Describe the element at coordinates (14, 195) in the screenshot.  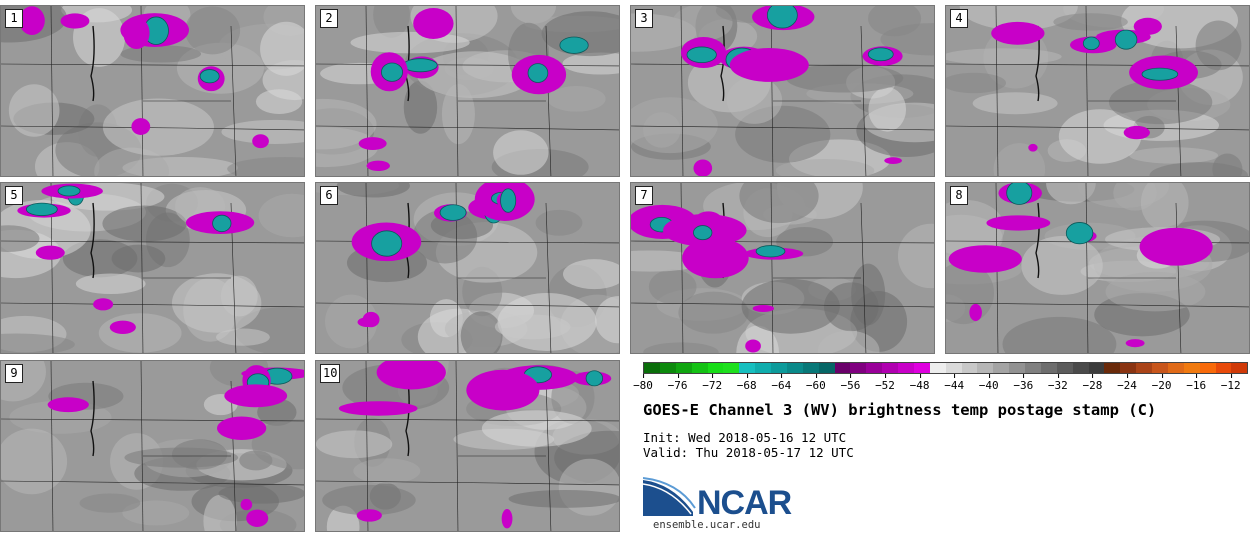
I see `member-label: 5` at that location.